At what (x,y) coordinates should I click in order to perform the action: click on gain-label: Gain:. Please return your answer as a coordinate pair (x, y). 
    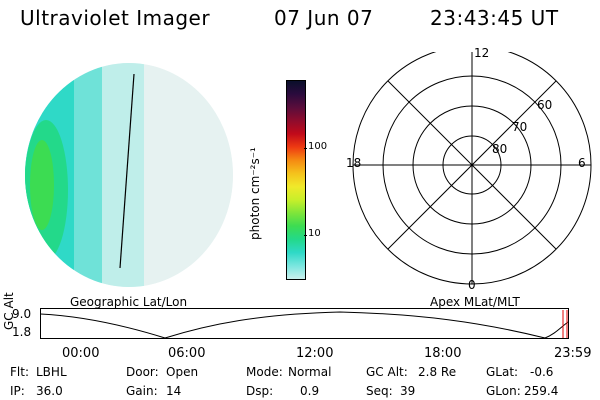
    Looking at the image, I should click on (142, 391).